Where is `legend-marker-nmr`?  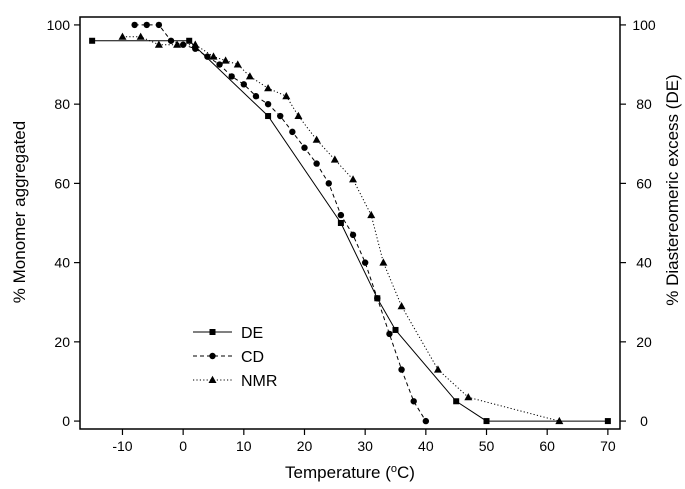
legend-marker-nmr is located at coordinates (212, 379).